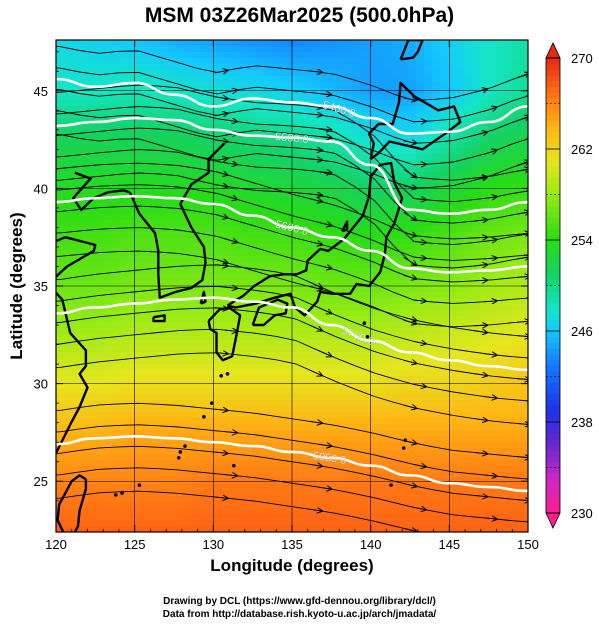 The height and width of the screenshot is (625, 599). What do you see at coordinates (414, 121) in the screenshot?
I see `coast-hokkaido` at bounding box center [414, 121].